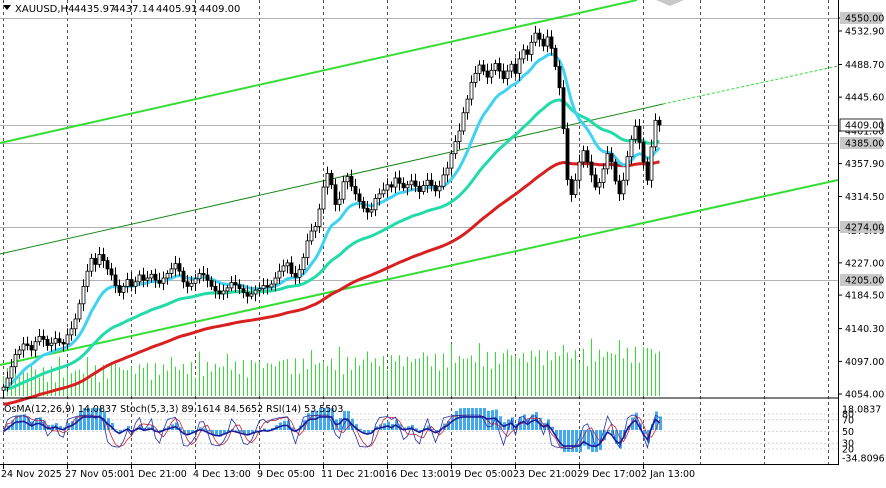 This screenshot has height=488, width=886. I want to click on price-tag-label: 4385.00, so click(864, 144).